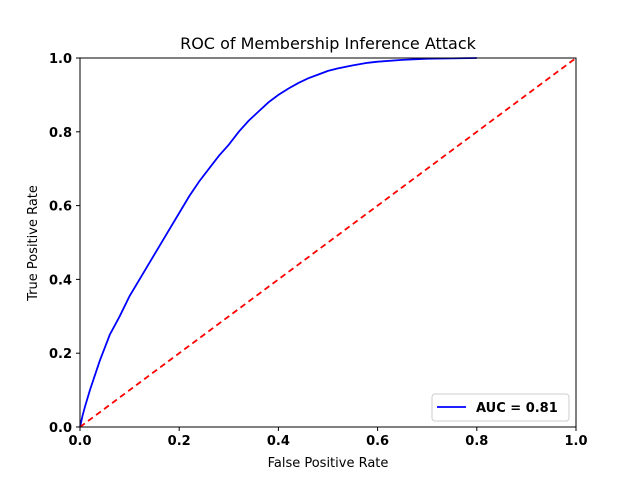  I want to click on y-axis-label: True Positive Rate, so click(33, 243).